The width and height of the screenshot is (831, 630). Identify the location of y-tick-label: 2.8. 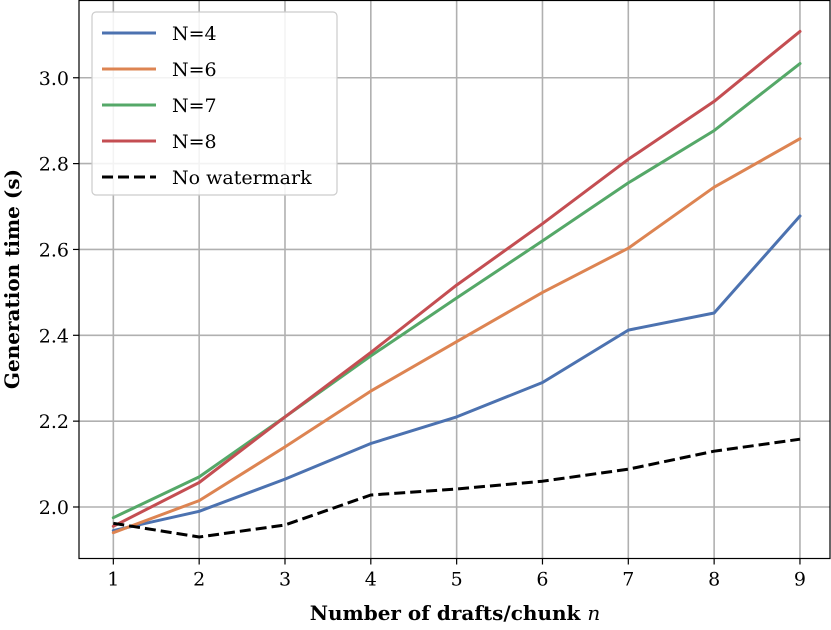
(54, 165).